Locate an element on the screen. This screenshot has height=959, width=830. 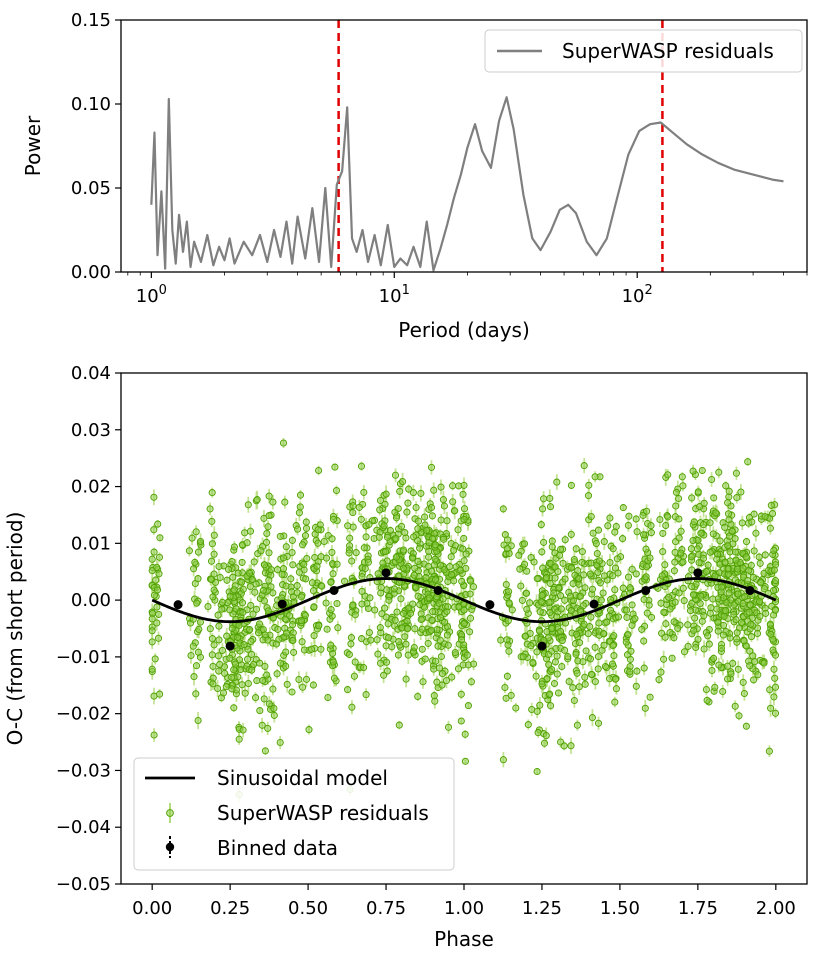
oc-ytick-label-10: −0.05 is located at coordinates (83, 884).